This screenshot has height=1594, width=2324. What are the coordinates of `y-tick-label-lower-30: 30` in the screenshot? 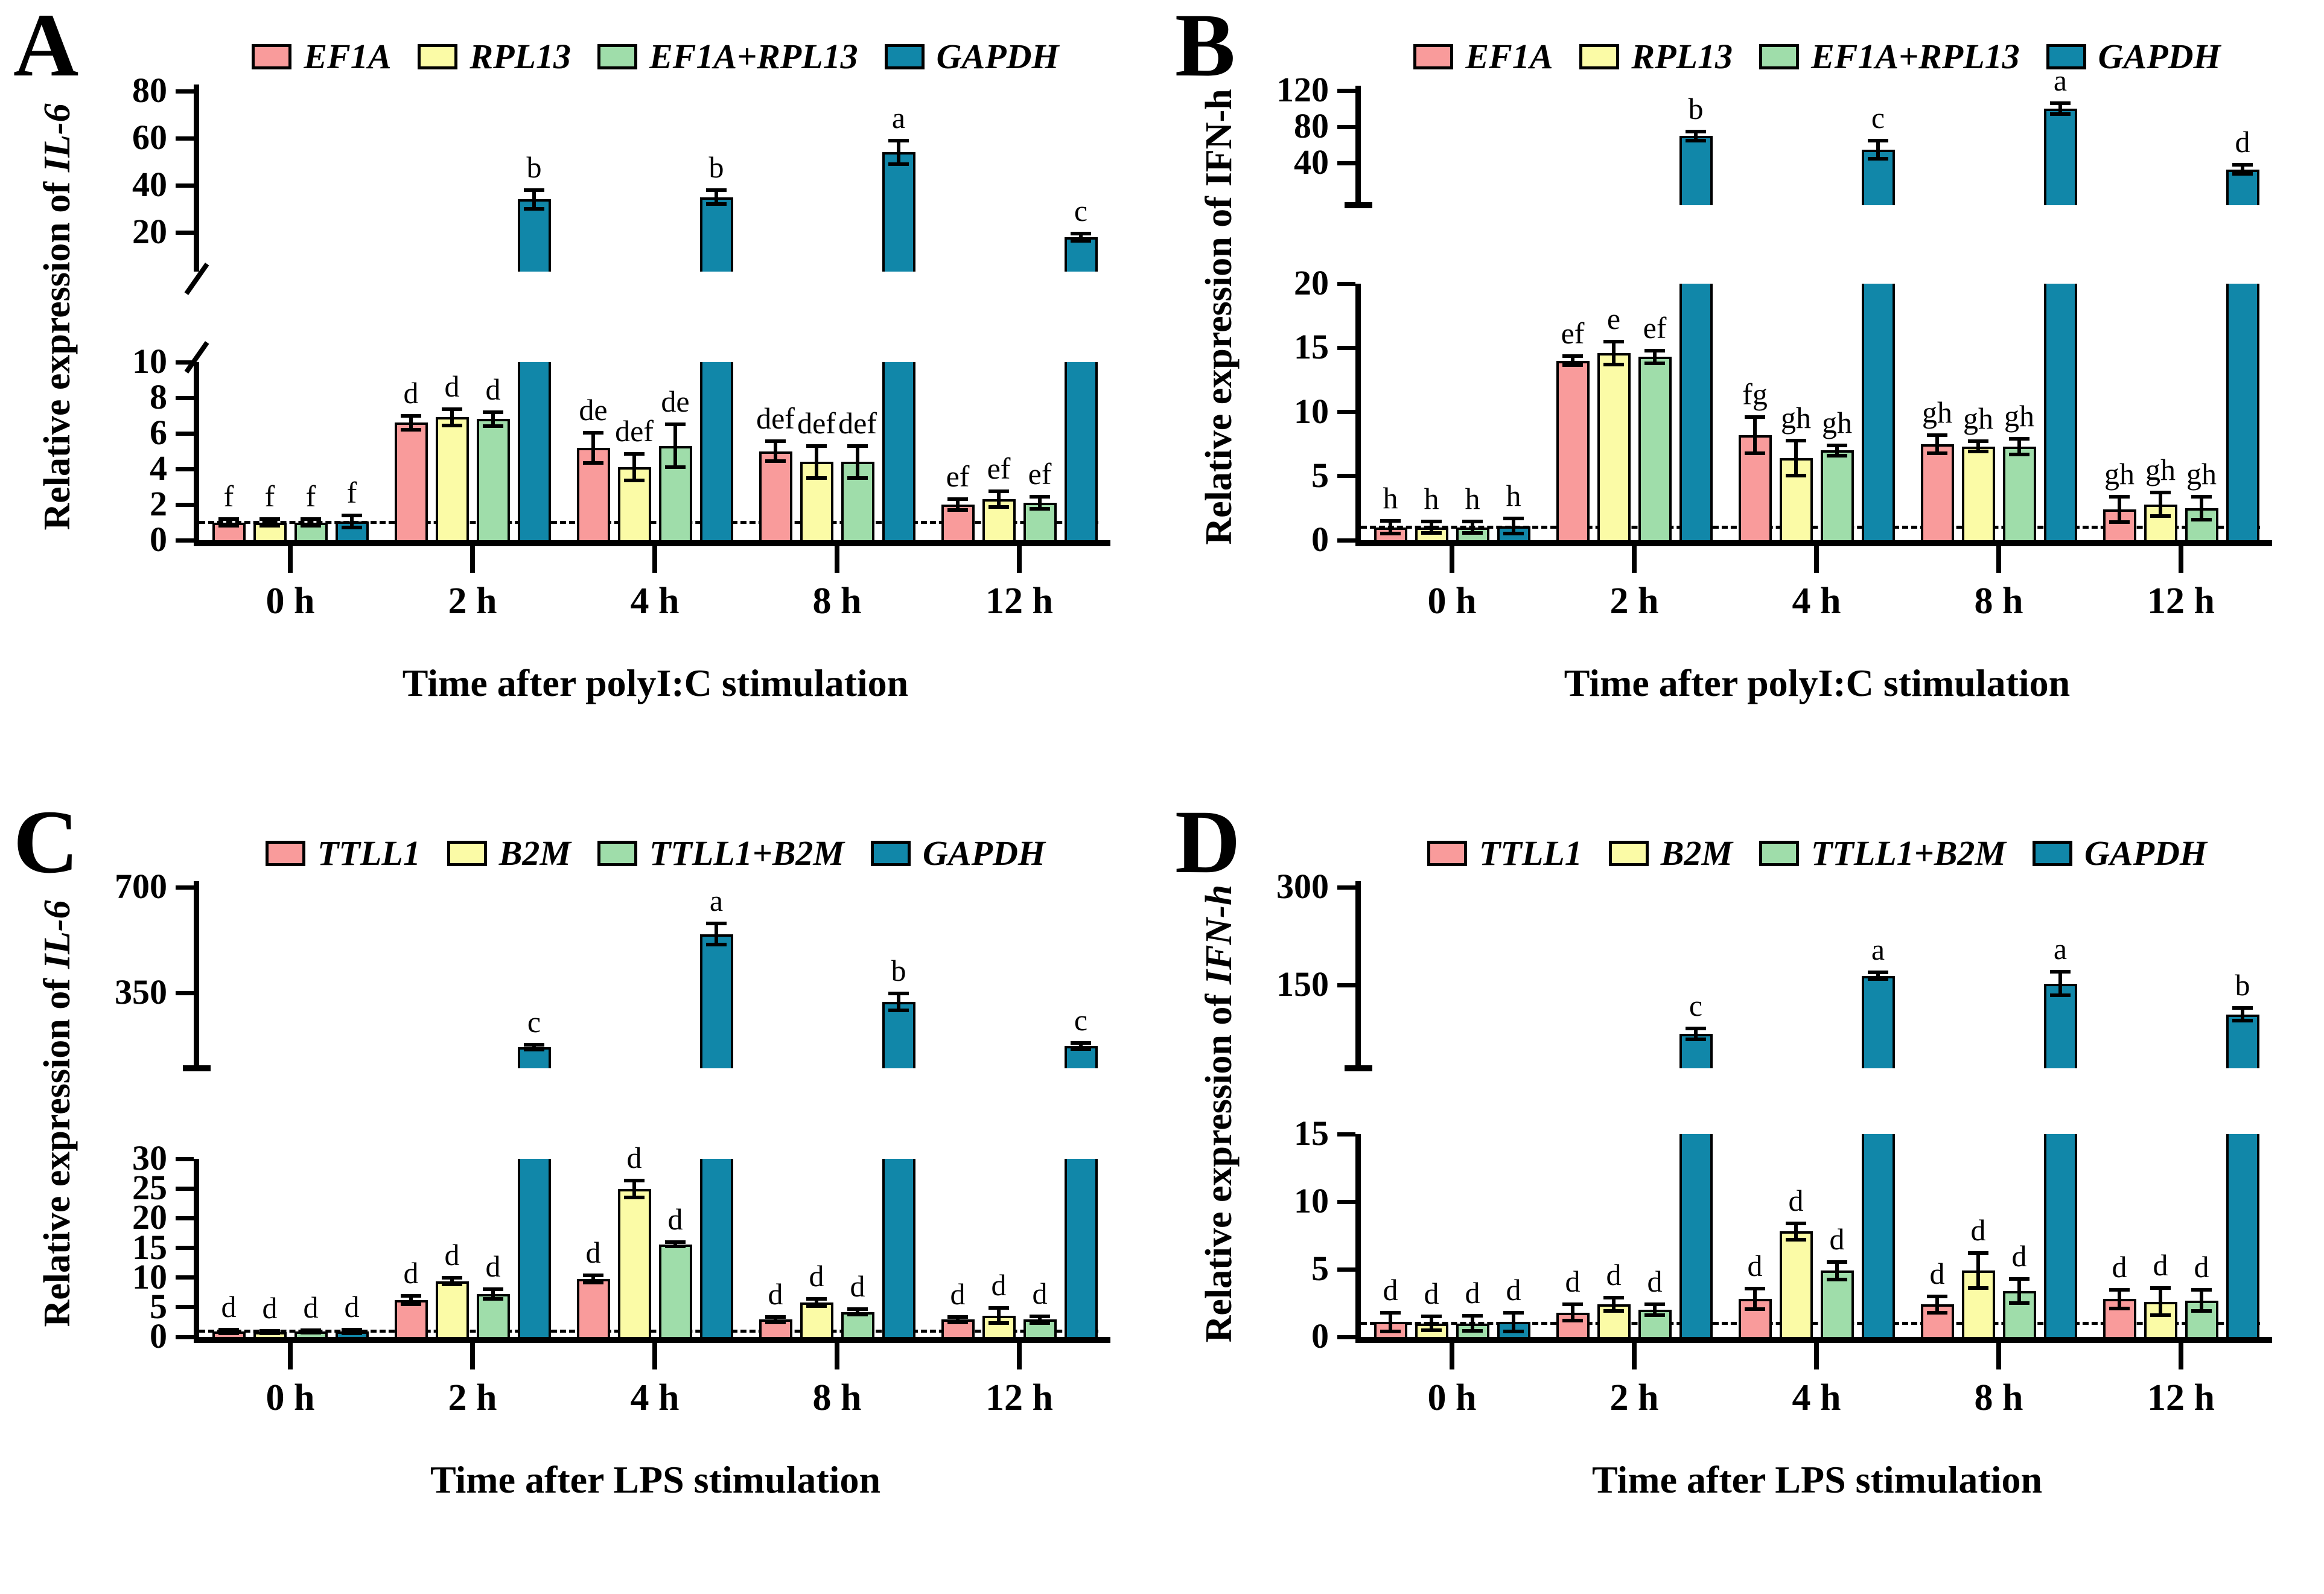 It's located at (150, 1158).